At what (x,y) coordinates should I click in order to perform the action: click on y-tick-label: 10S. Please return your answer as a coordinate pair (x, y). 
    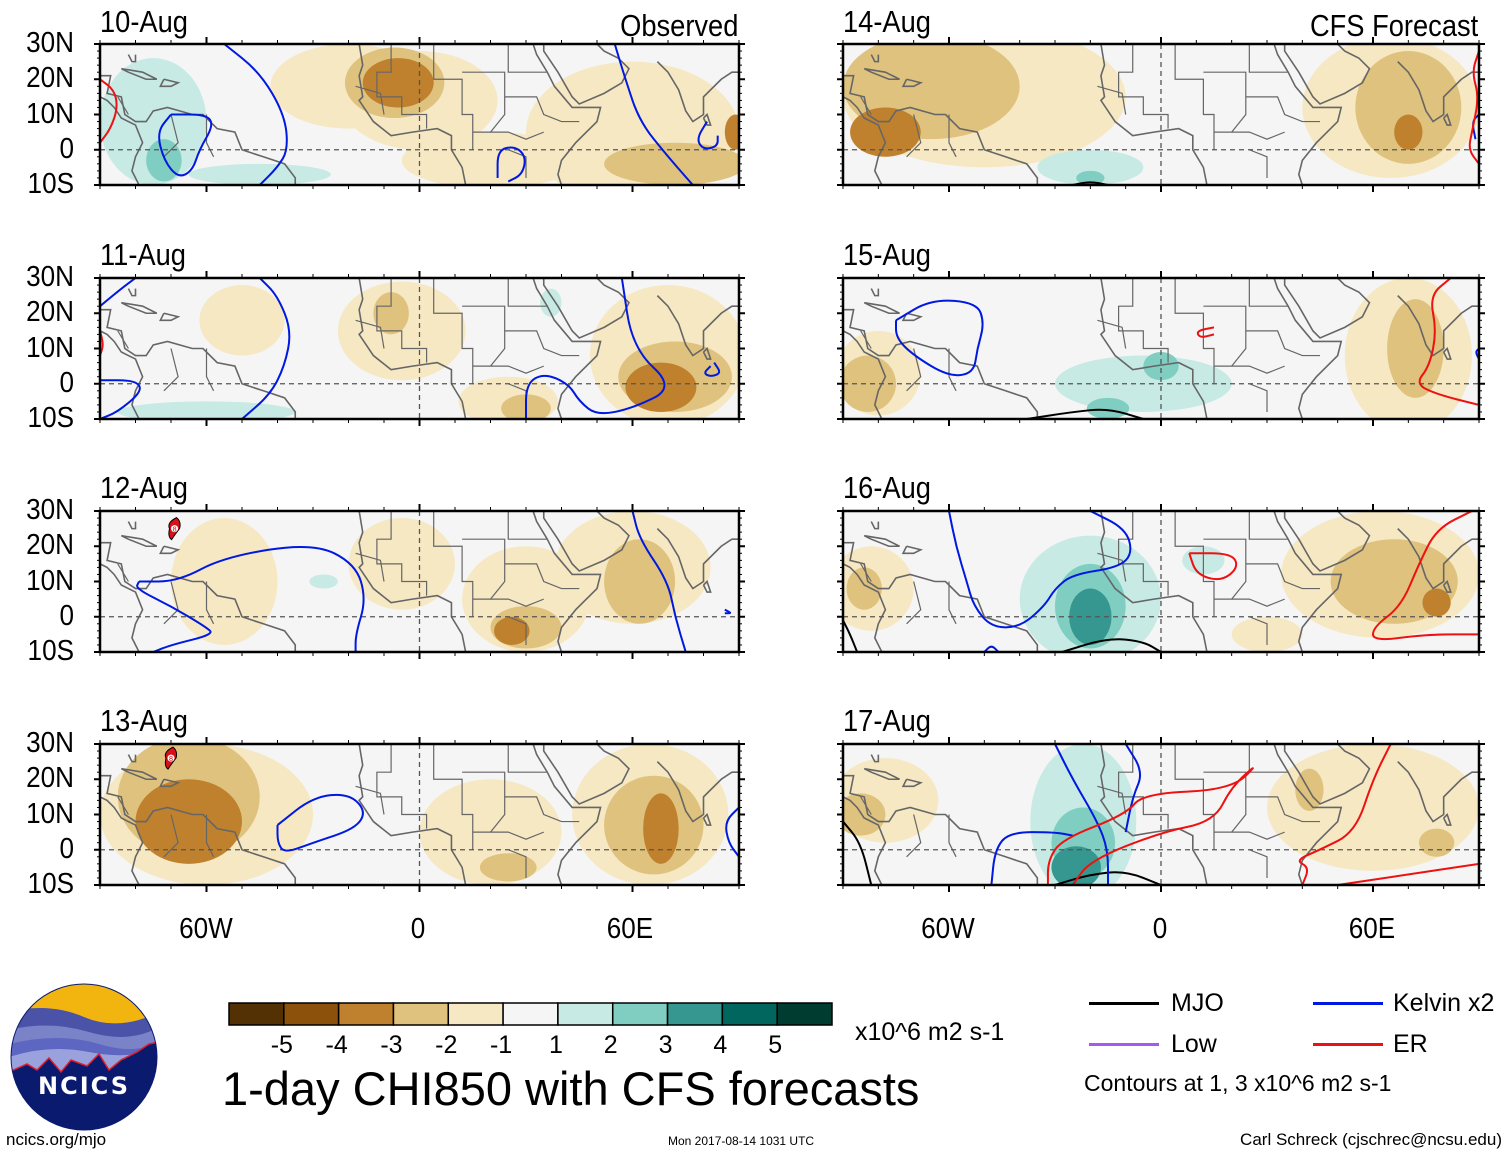
    Looking at the image, I should click on (50, 418).